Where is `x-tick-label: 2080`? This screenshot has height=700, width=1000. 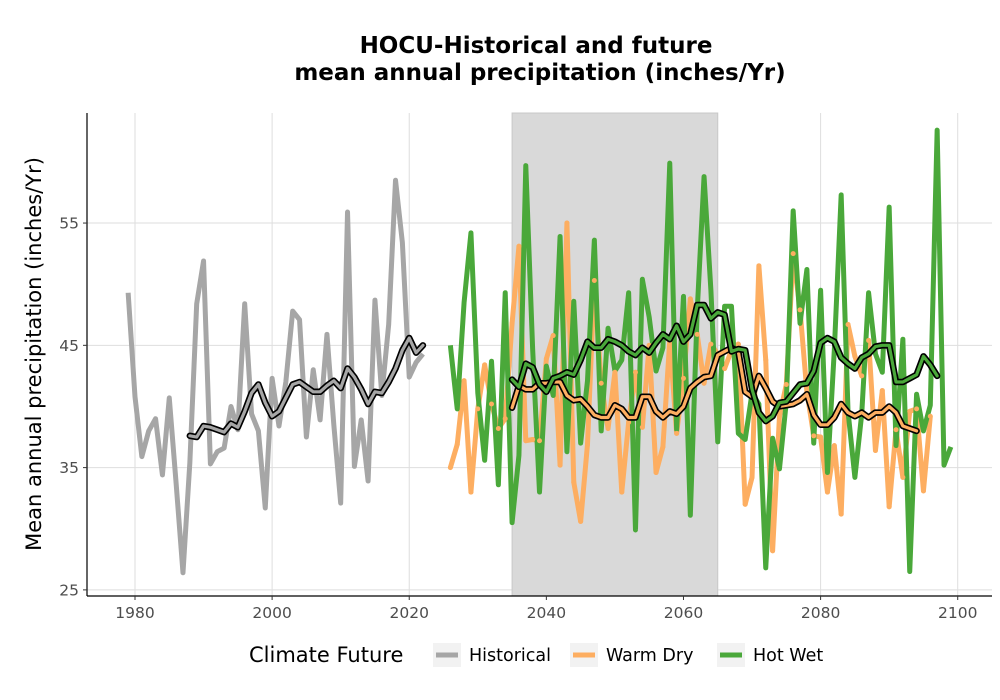
x-tick-label: 2080 is located at coordinates (820, 613).